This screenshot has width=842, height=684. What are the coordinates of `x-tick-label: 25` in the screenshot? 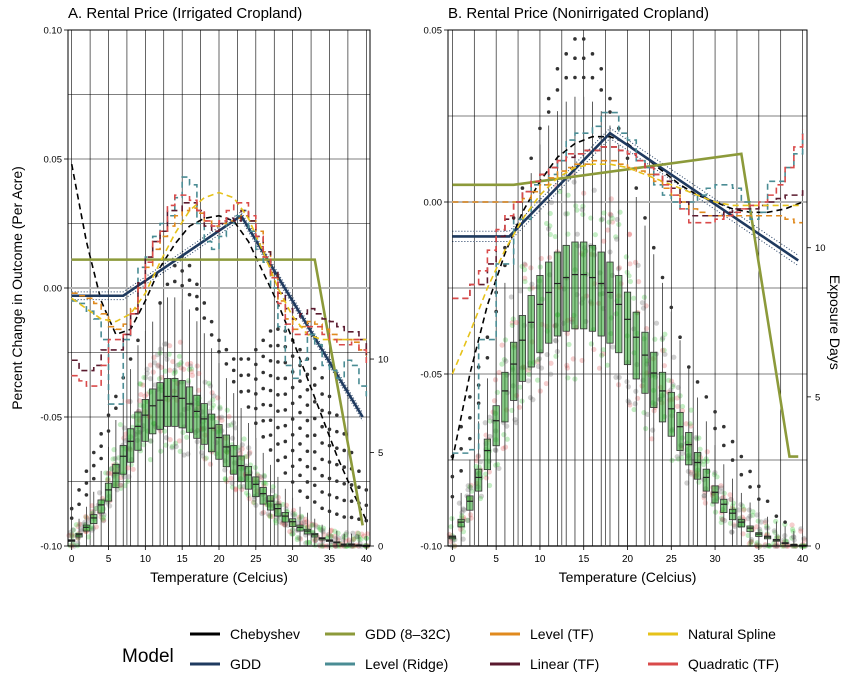 It's located at (672, 559).